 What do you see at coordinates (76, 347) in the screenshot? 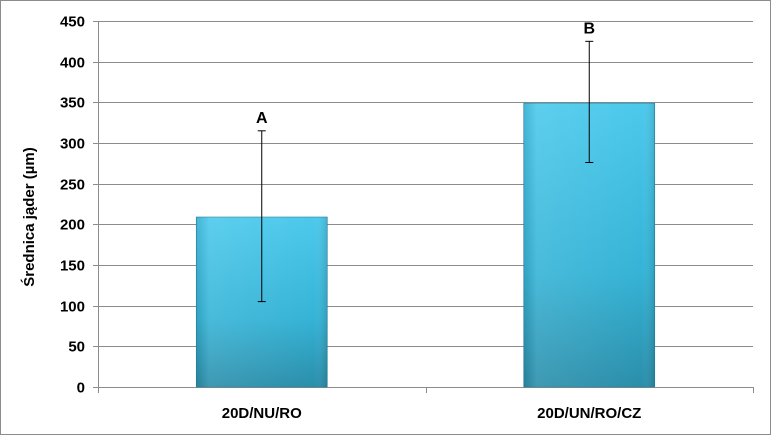
I see `y-tick-label-50: 50` at bounding box center [76, 347].